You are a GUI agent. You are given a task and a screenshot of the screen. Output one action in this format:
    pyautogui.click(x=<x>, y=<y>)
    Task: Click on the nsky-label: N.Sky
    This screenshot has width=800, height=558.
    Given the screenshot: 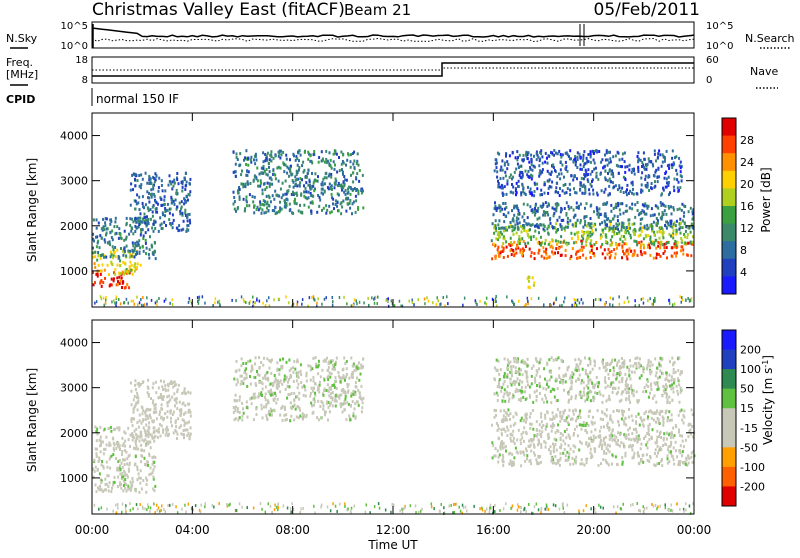 What is the action you would take?
    pyautogui.click(x=22, y=38)
    